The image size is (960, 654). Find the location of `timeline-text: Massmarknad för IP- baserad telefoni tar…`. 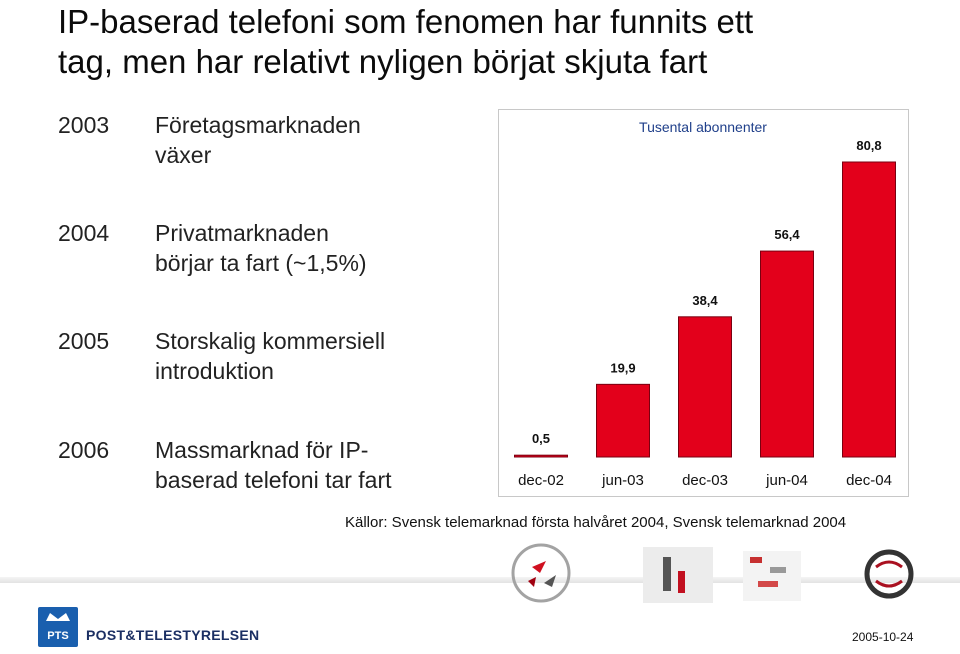

timeline-text: Massmarknad för IP- baserad telefoni tar… is located at coordinates (273, 465).